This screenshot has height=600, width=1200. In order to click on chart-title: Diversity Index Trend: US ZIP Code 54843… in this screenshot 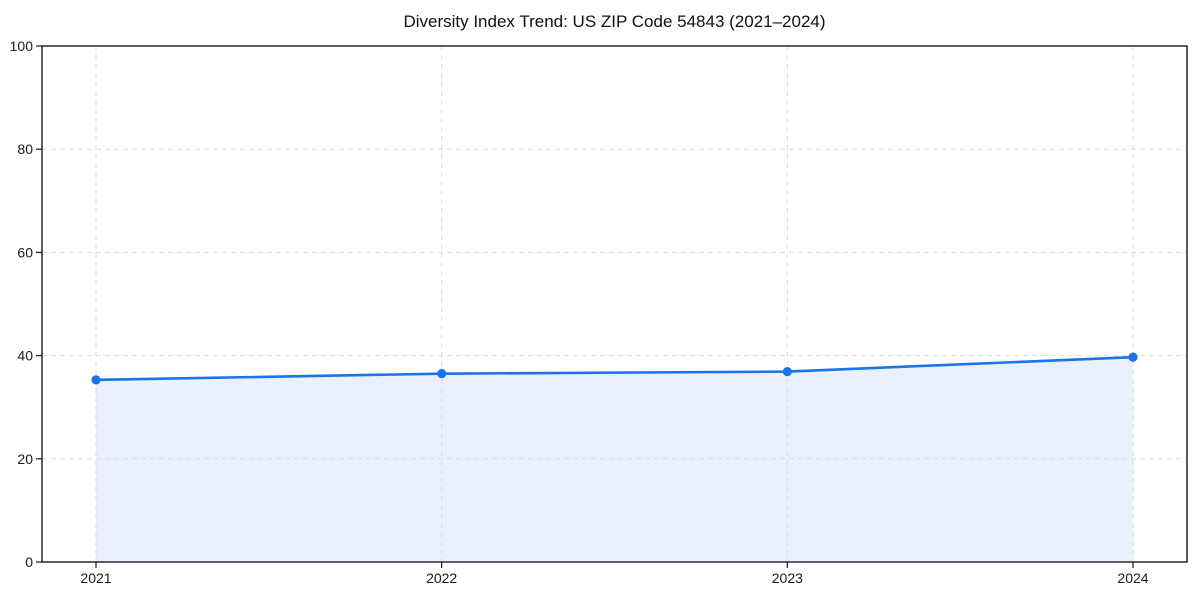, I will do `click(614, 21)`.